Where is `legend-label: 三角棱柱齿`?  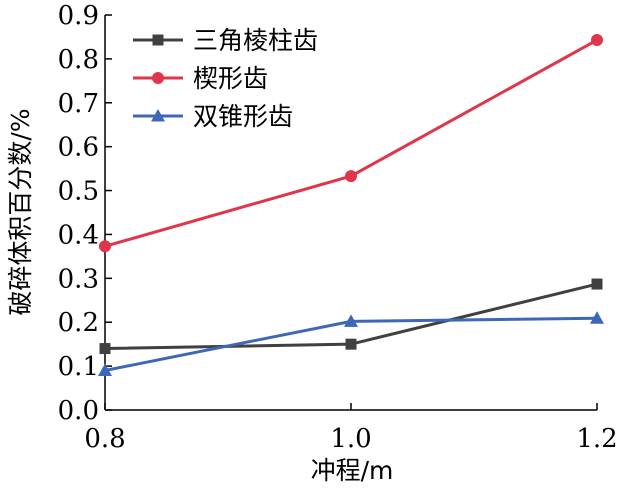
legend-label: 三角棱柱齿 is located at coordinates (255, 40).